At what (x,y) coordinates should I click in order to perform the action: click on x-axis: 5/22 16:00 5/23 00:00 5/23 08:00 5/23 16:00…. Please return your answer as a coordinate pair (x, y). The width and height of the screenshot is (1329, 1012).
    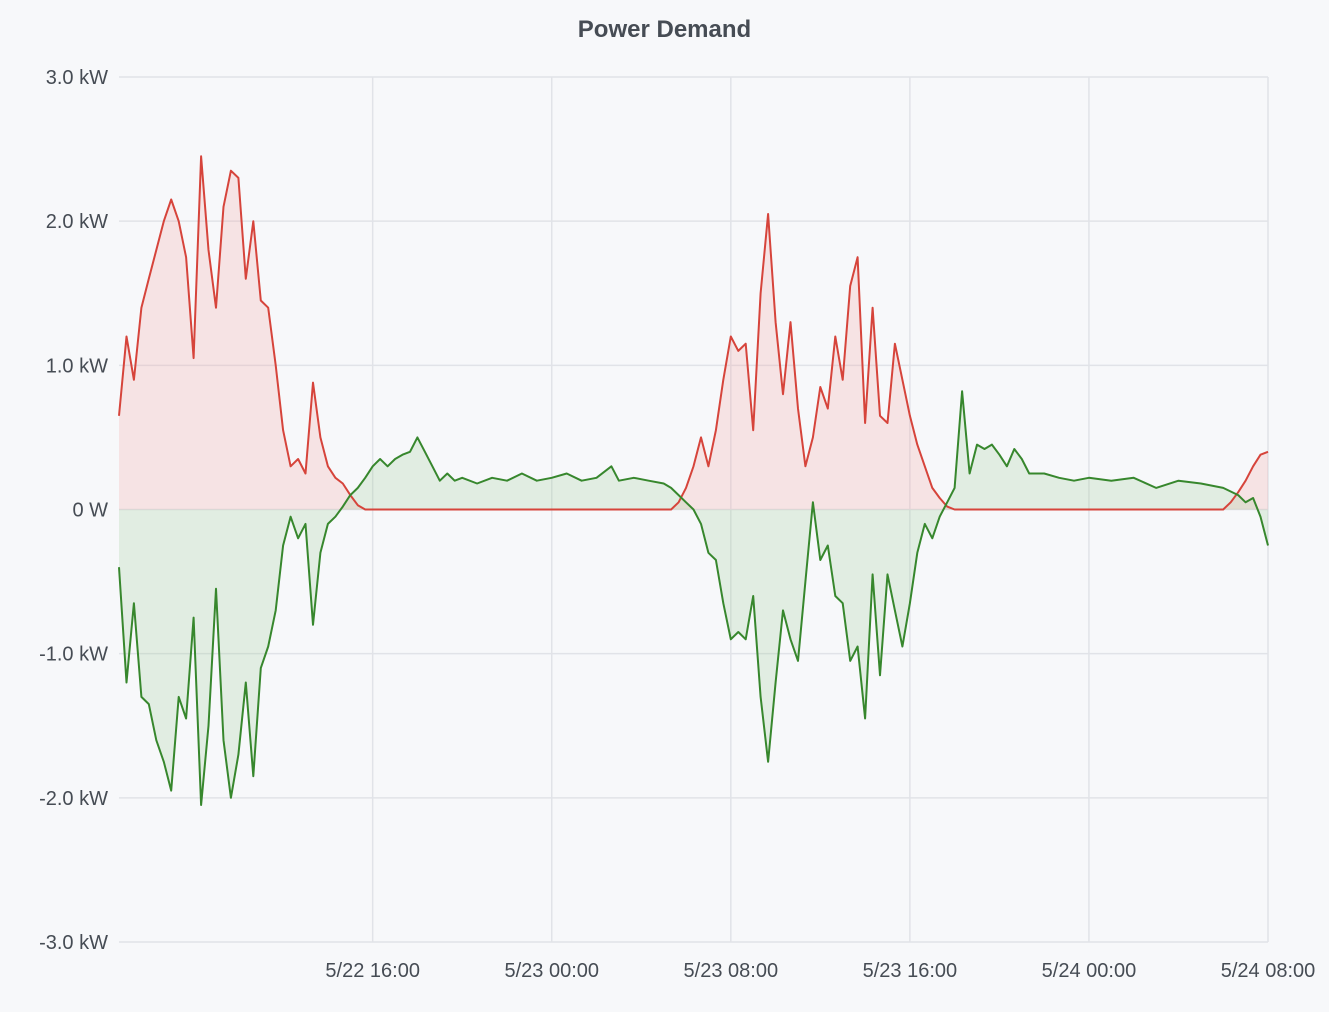
    Looking at the image, I should click on (820, 971).